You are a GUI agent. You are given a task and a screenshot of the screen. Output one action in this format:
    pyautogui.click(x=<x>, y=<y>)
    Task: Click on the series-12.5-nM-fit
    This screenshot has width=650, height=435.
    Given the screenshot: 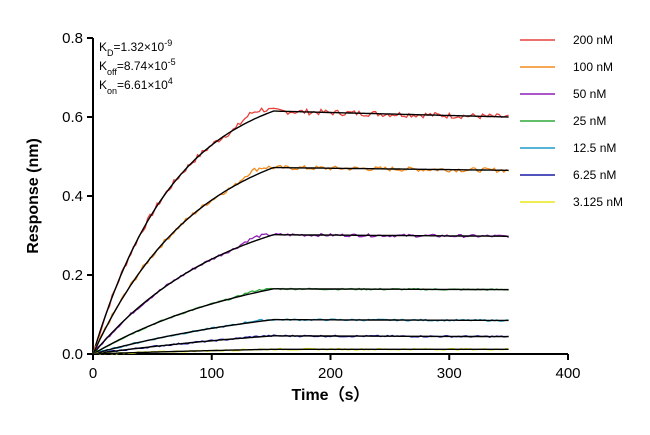 What is the action you would take?
    pyautogui.click(x=300, y=336)
    